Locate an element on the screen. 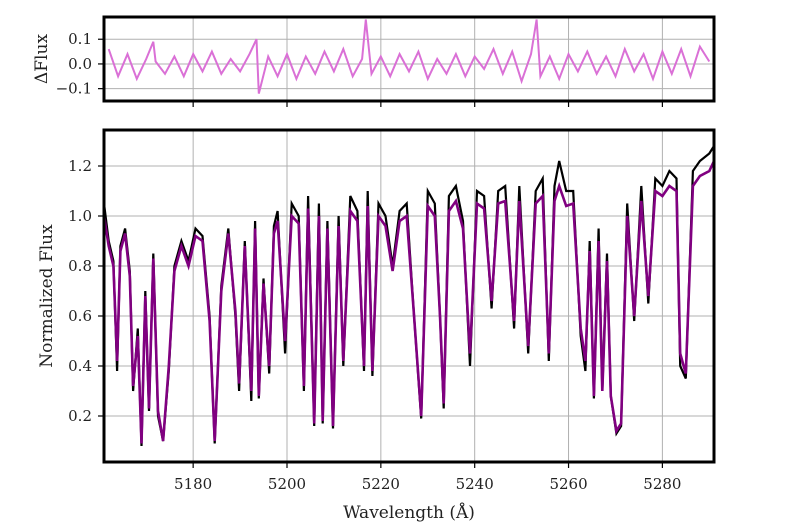 The width and height of the screenshot is (800, 530). x-tick-label: 5180 is located at coordinates (193, 484).